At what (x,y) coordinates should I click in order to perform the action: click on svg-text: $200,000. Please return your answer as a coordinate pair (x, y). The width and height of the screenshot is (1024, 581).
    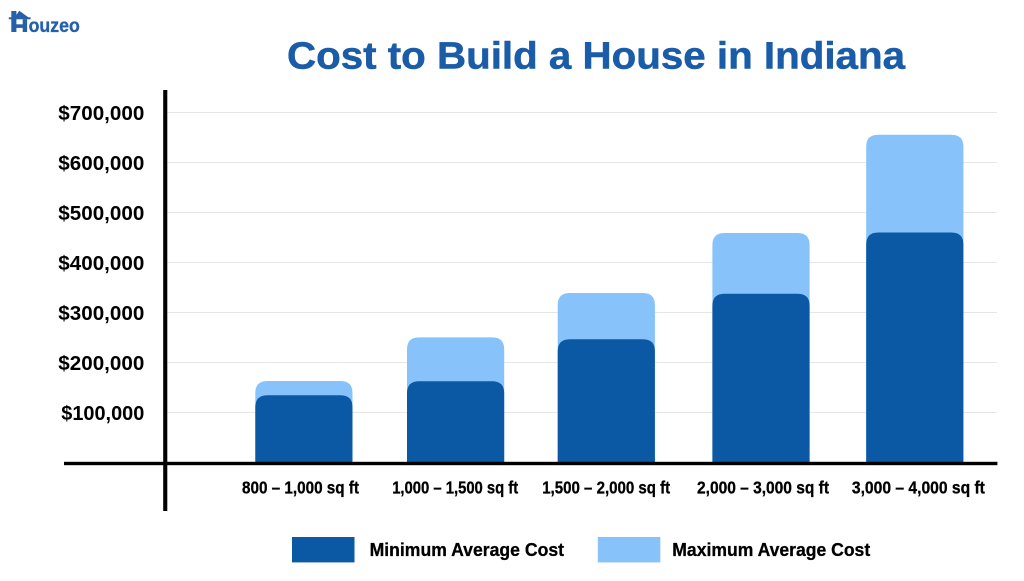
    Looking at the image, I should click on (101, 363).